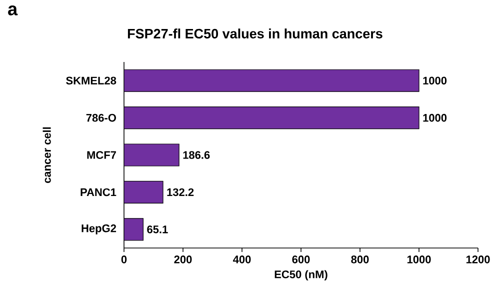 This screenshot has width=500, height=306. Describe the element at coordinates (91, 80) in the screenshot. I see `y-tick-label: SKMEL28` at that location.